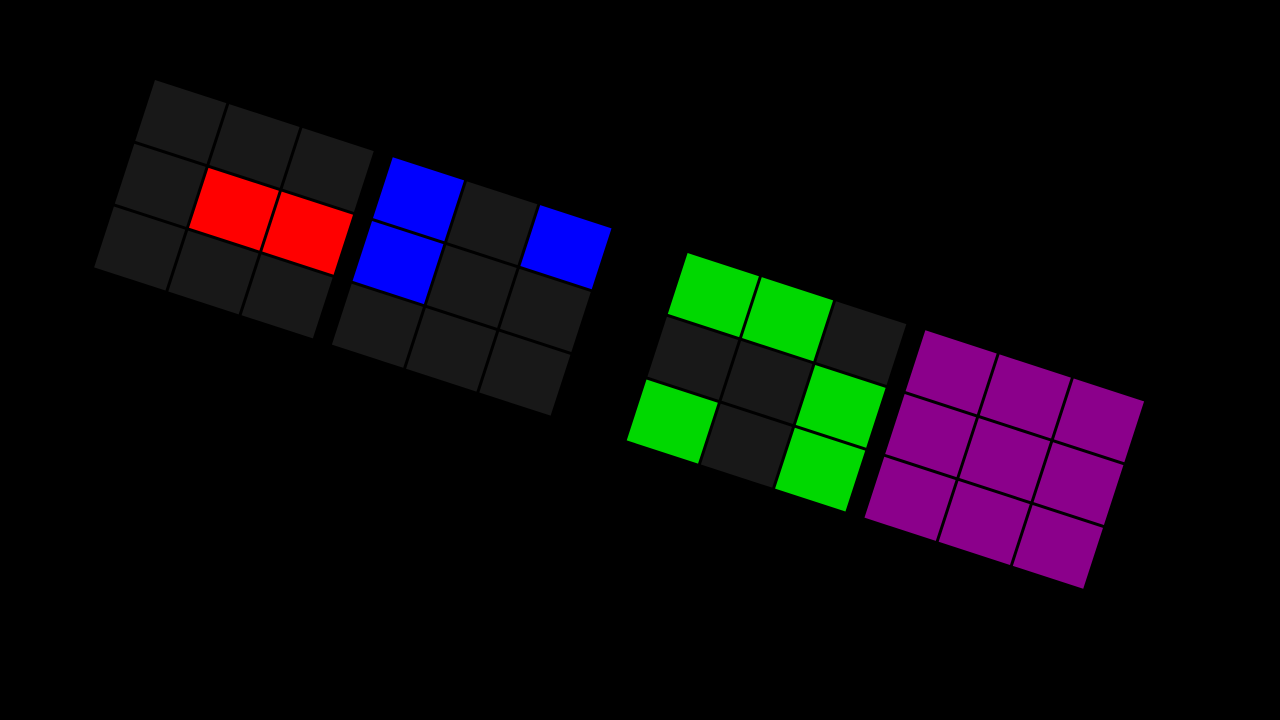  What do you see at coordinates (1004, 459) in the screenshot?
I see `board-4-purple` at bounding box center [1004, 459].